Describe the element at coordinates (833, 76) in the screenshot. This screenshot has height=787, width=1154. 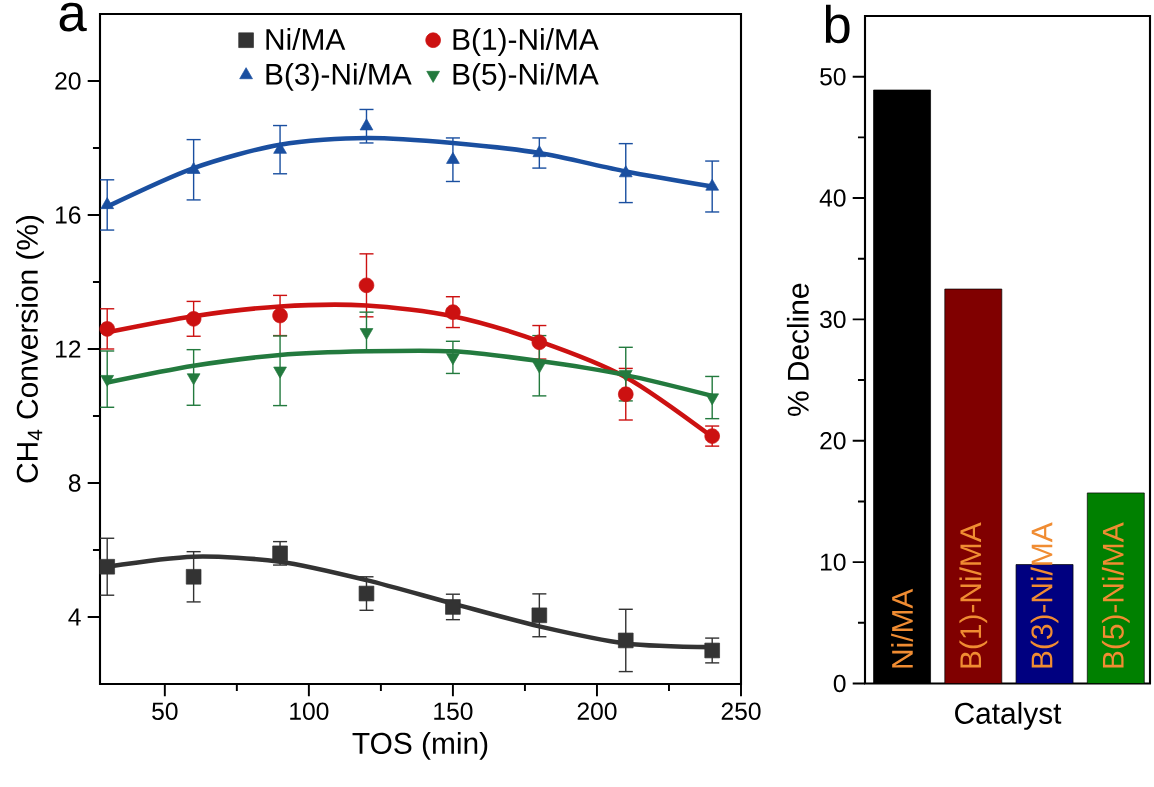
I see `y-tick-label: 50` at that location.